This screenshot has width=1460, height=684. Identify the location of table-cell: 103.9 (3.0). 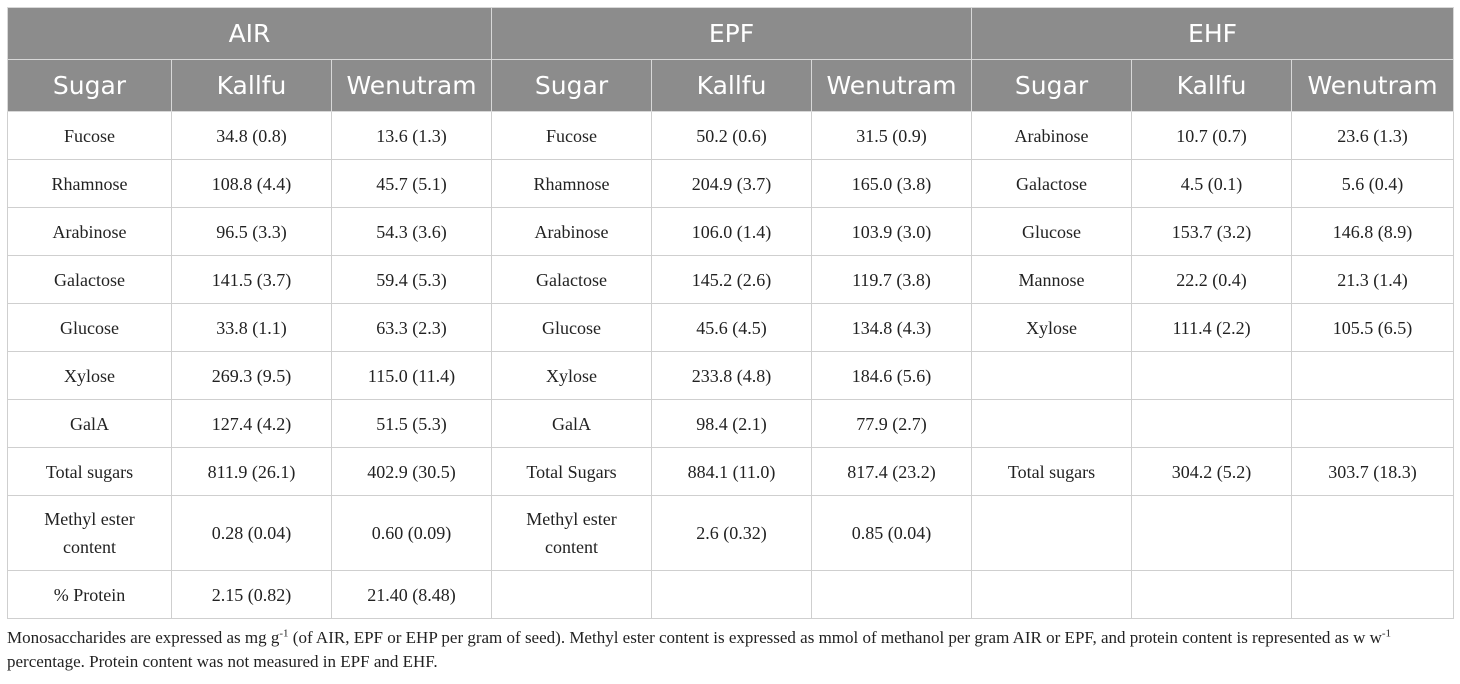
(892, 231).